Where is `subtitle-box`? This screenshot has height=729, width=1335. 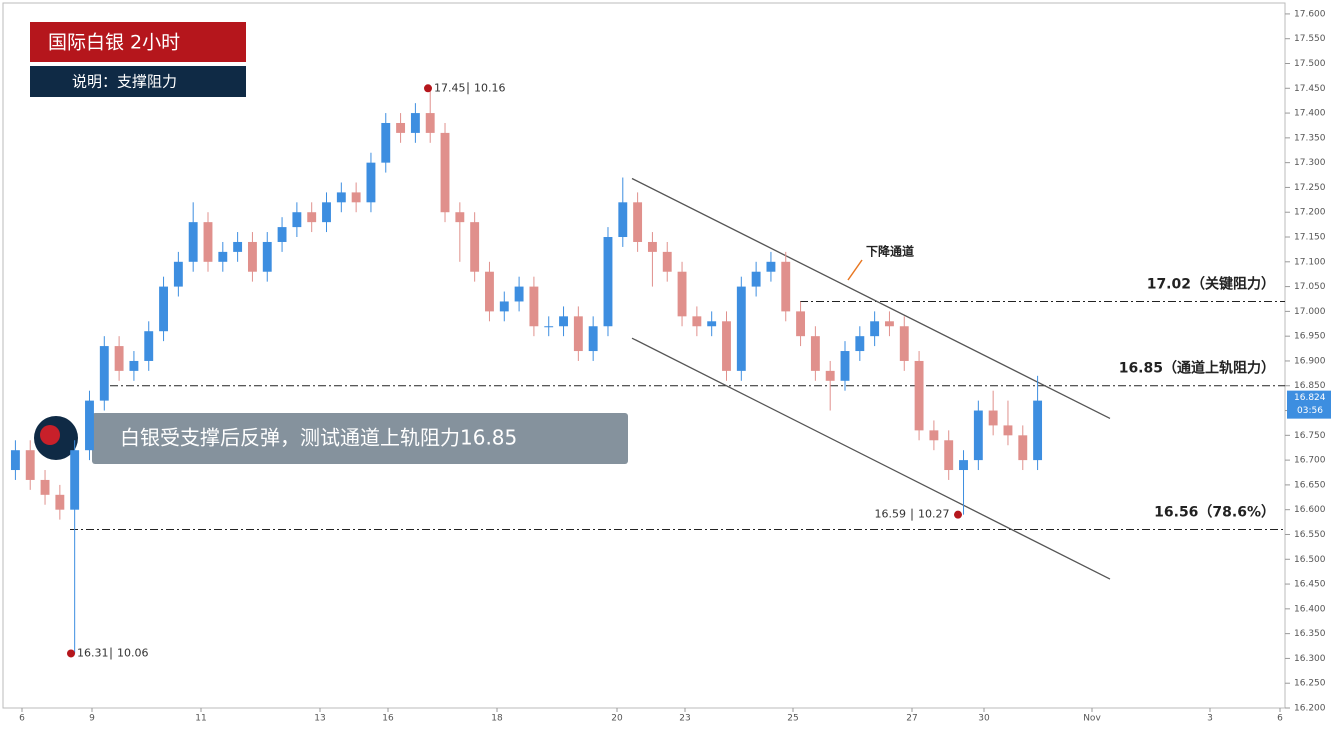
subtitle-box is located at coordinates (138, 81).